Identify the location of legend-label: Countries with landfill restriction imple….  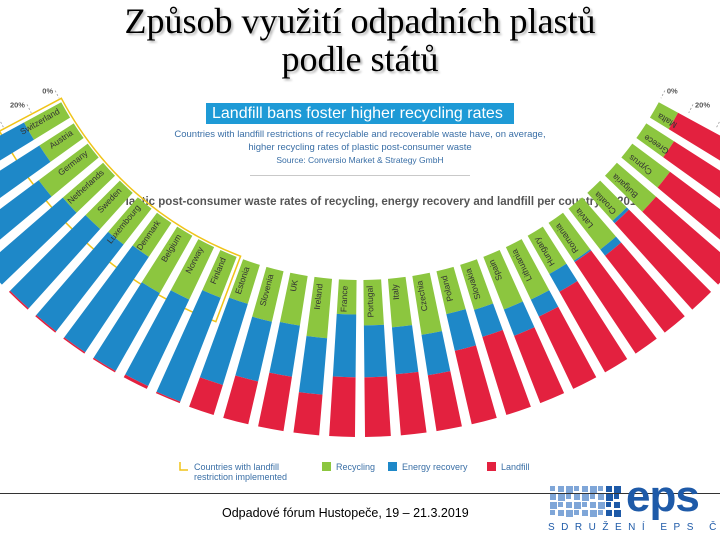
(240, 472).